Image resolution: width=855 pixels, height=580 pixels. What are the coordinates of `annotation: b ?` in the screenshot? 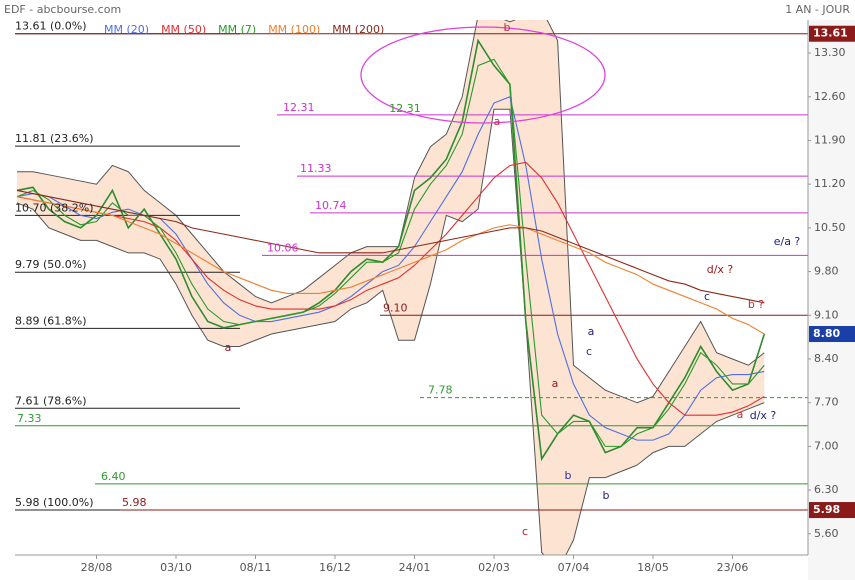 It's located at (756, 304).